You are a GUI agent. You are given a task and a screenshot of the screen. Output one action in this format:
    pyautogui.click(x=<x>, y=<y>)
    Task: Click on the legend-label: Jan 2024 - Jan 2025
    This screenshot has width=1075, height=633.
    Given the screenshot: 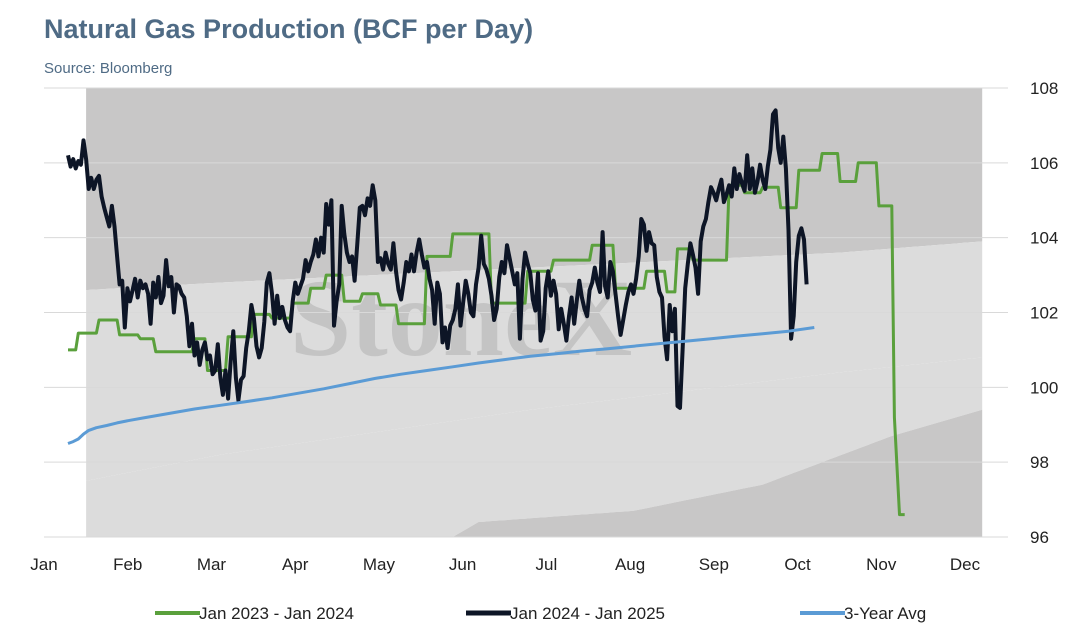 What is the action you would take?
    pyautogui.click(x=587, y=613)
    